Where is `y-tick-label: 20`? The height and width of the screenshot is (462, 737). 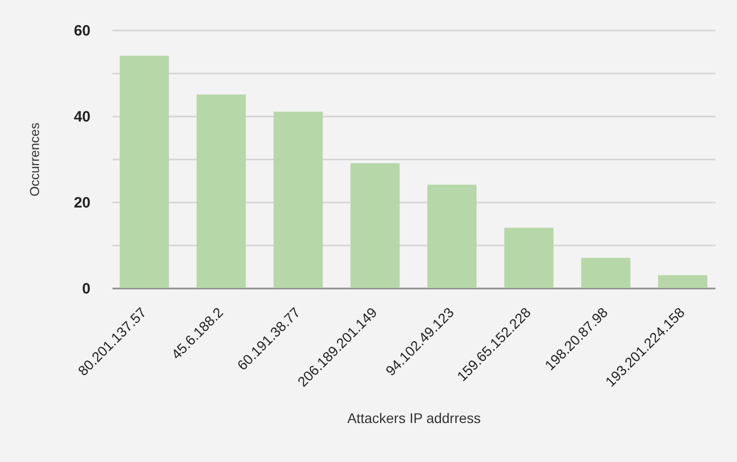 y-tick-label: 20 is located at coordinates (82, 203).